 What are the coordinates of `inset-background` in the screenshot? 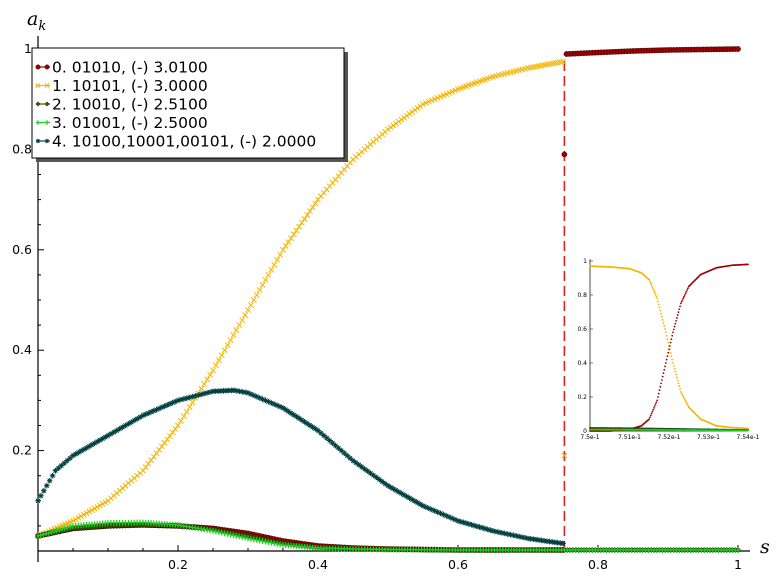 It's located at (662, 348).